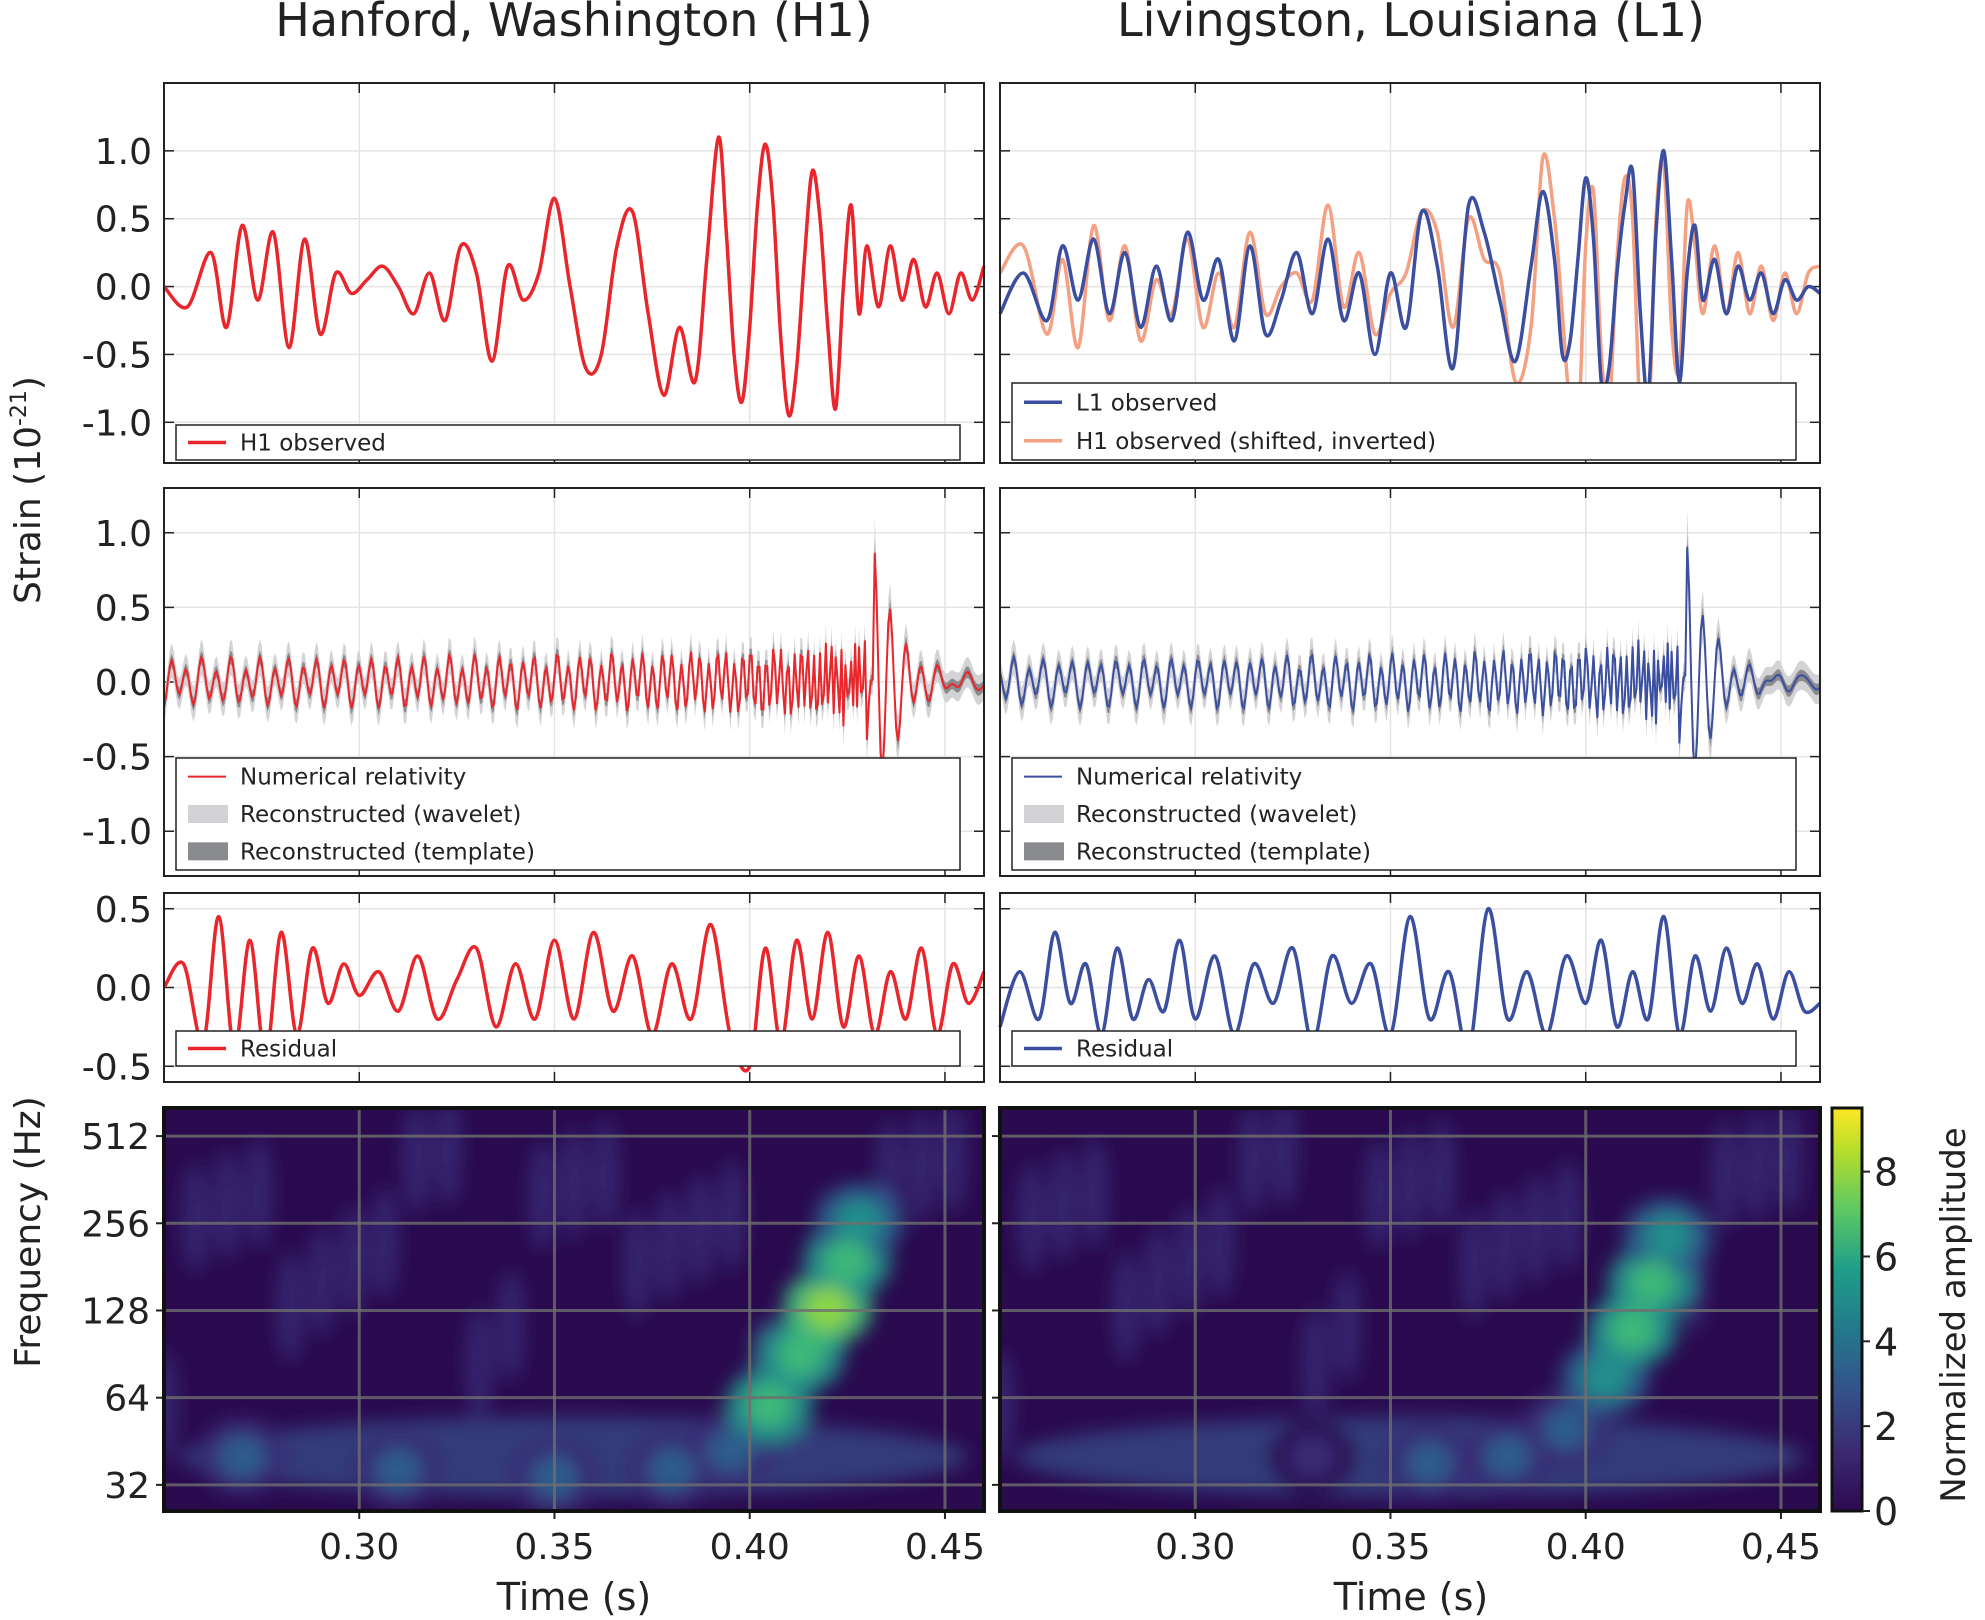 Image resolution: width=1985 pixels, height=1620 pixels. What do you see at coordinates (574, 1597) in the screenshot?
I see `x-label-left: Time (s)` at bounding box center [574, 1597].